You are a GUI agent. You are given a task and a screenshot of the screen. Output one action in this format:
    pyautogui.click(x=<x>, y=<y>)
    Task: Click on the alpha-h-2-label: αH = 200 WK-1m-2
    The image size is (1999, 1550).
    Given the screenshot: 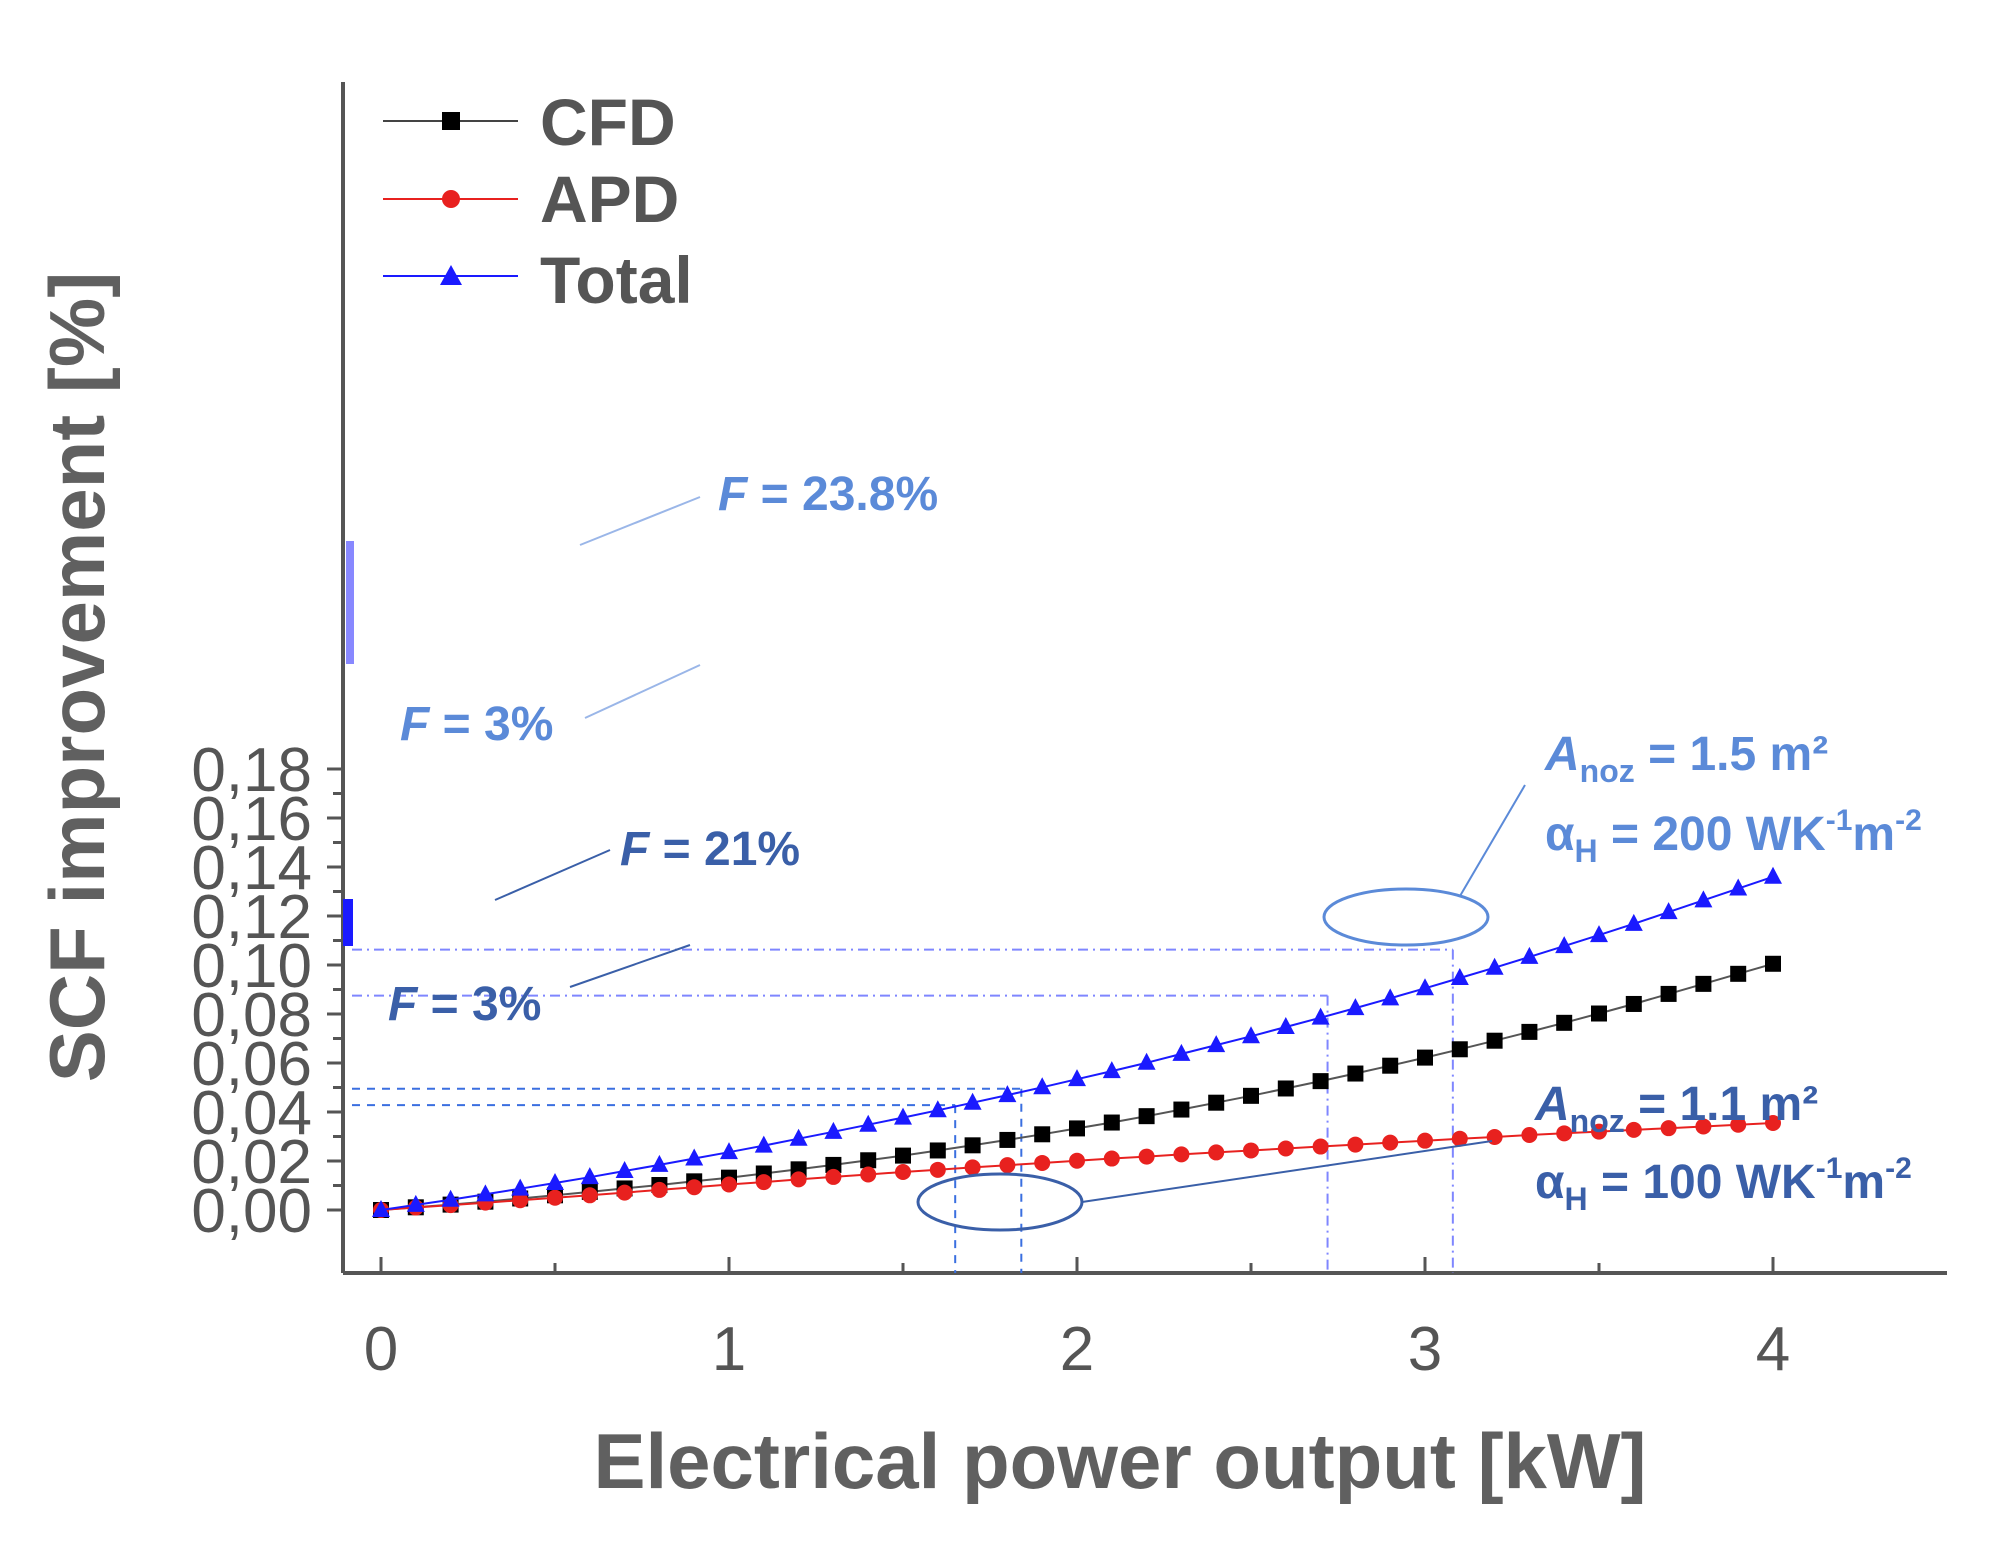 What is the action you would take?
    pyautogui.click(x=1733, y=836)
    